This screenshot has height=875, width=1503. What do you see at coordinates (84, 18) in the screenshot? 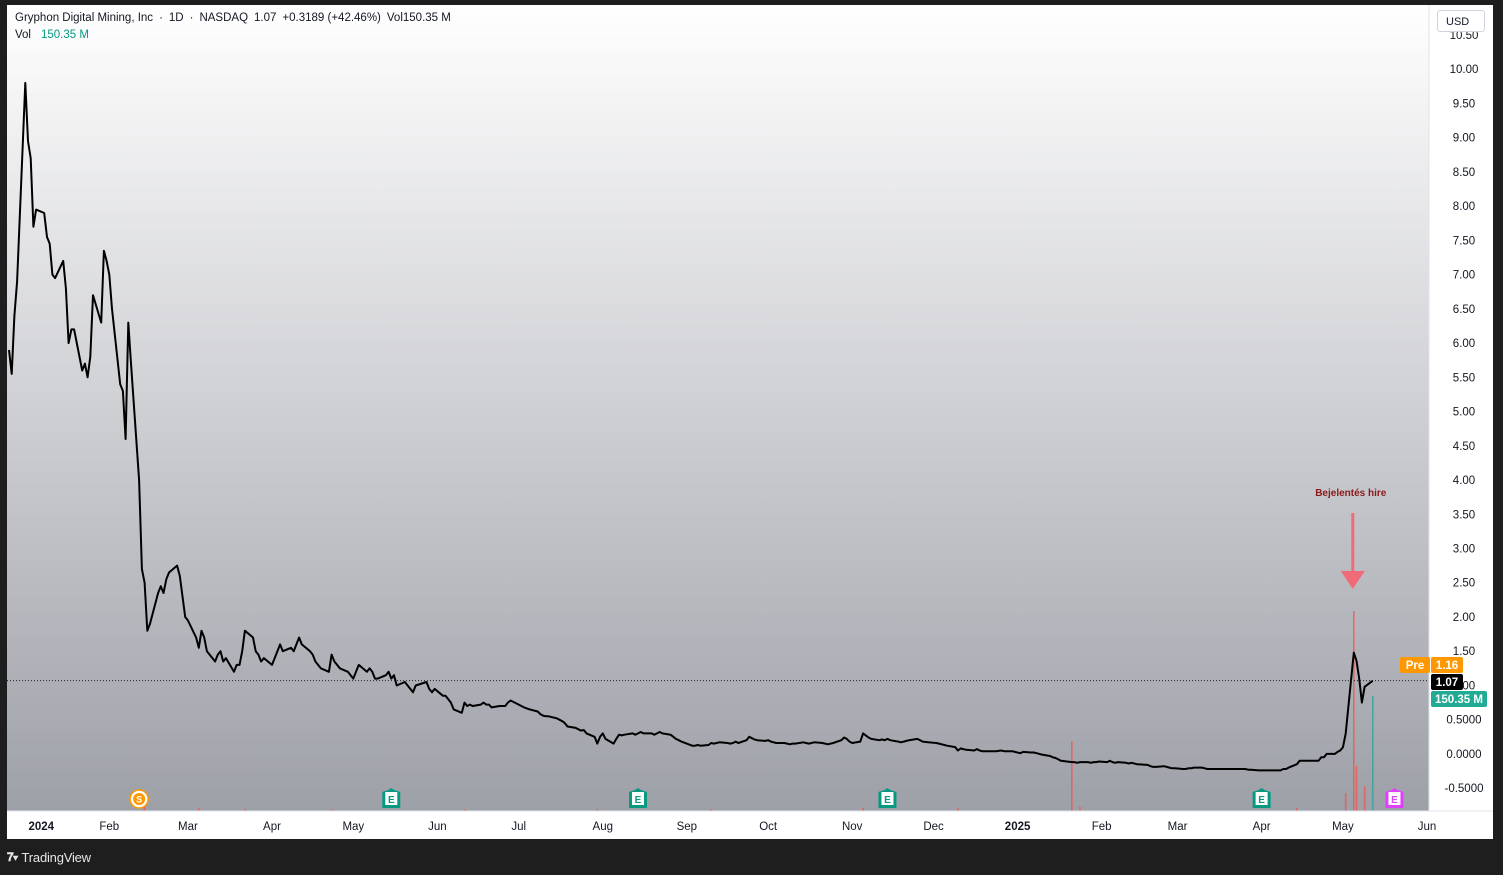
I see `symbol-name: Gryphon Digital Mining, Inc` at bounding box center [84, 18].